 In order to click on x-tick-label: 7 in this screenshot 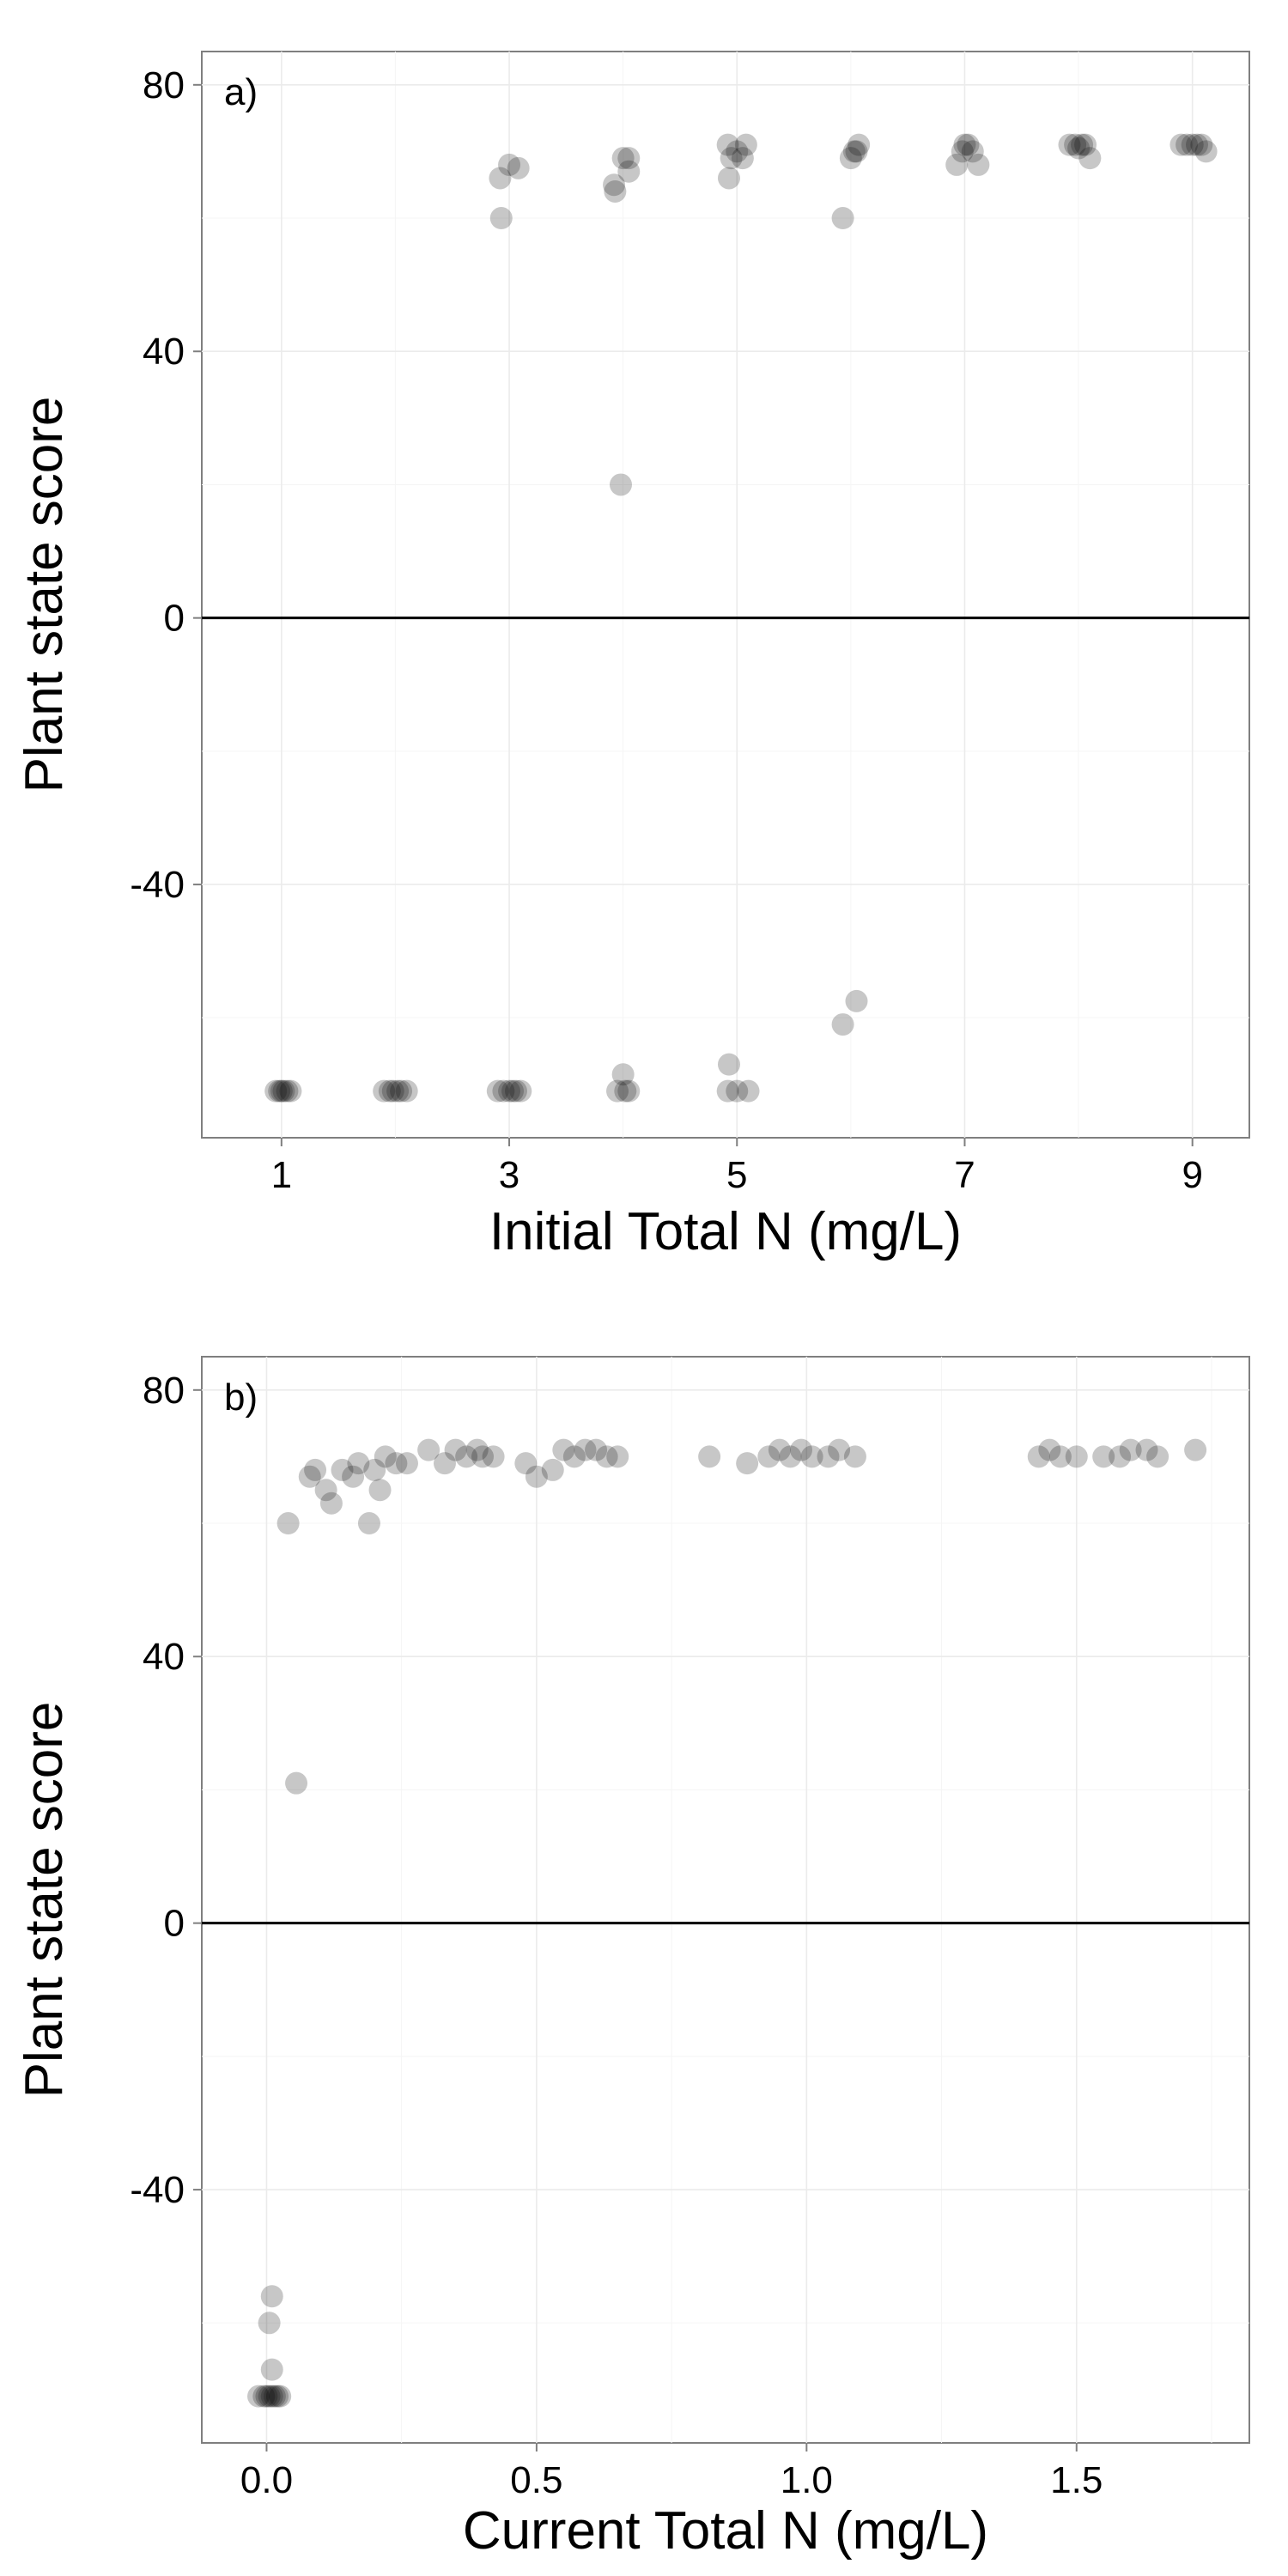, I will do `click(965, 1175)`.